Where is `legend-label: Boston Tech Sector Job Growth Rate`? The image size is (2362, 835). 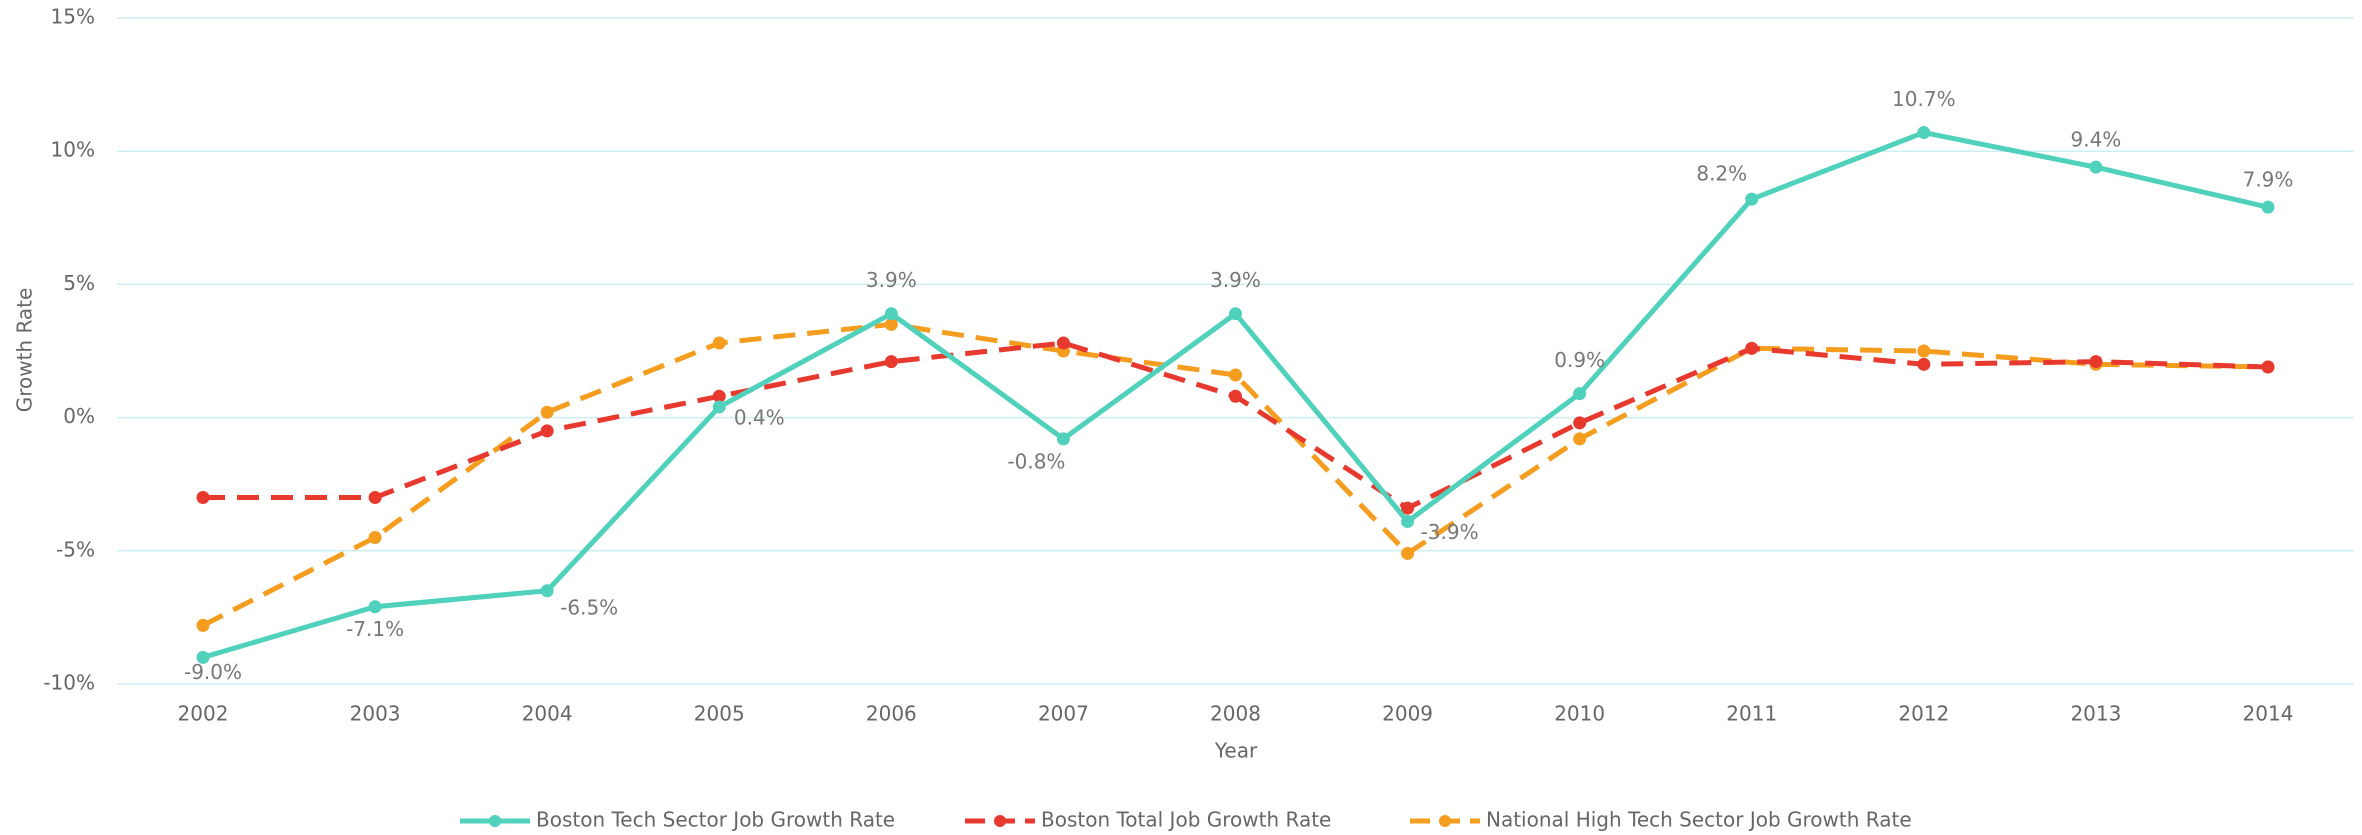 legend-label: Boston Tech Sector Job Growth Rate is located at coordinates (715, 820).